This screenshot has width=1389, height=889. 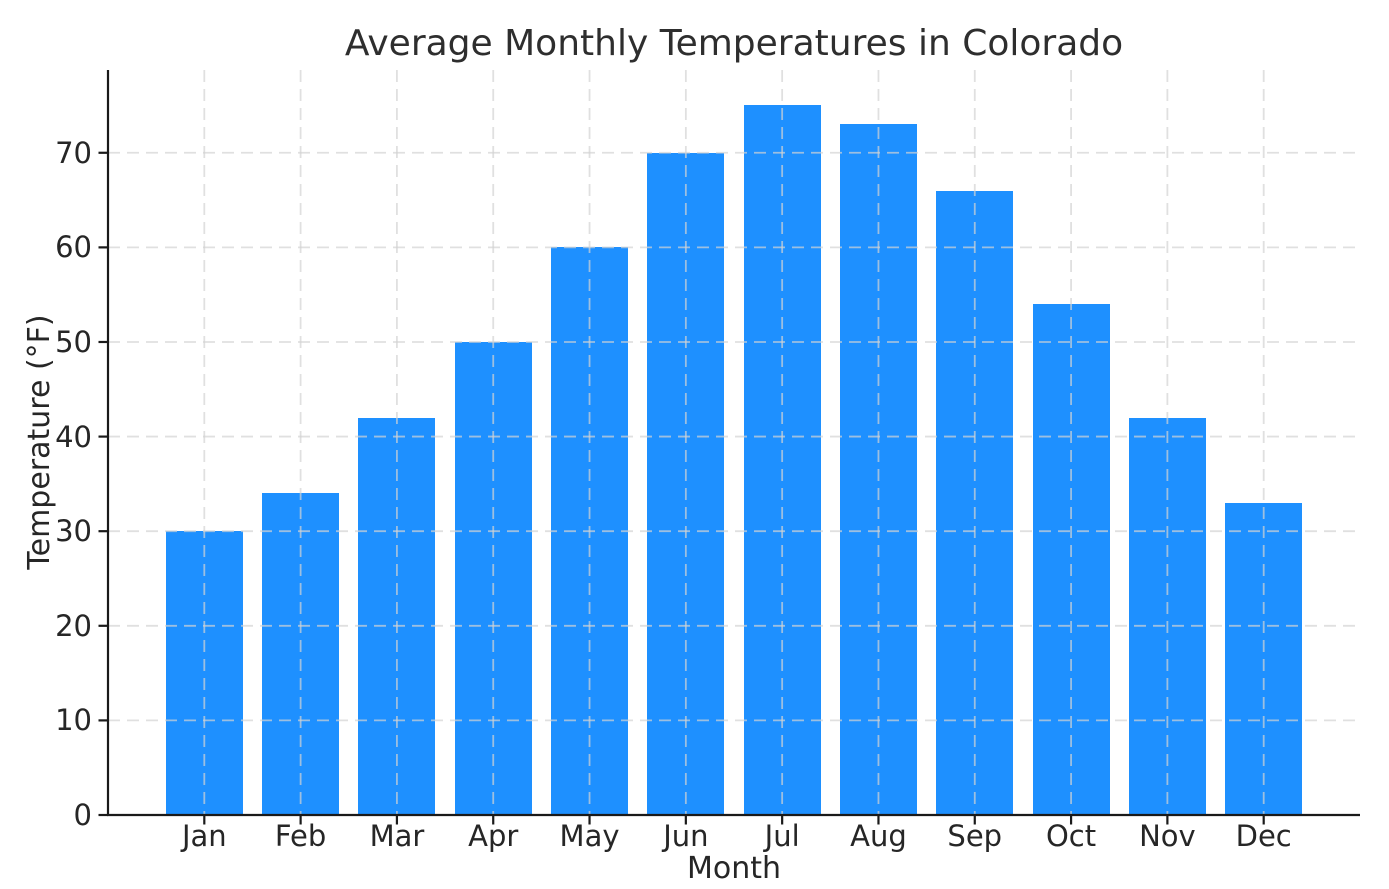 I want to click on x-tick-label-sep: Sep, so click(x=975, y=836).